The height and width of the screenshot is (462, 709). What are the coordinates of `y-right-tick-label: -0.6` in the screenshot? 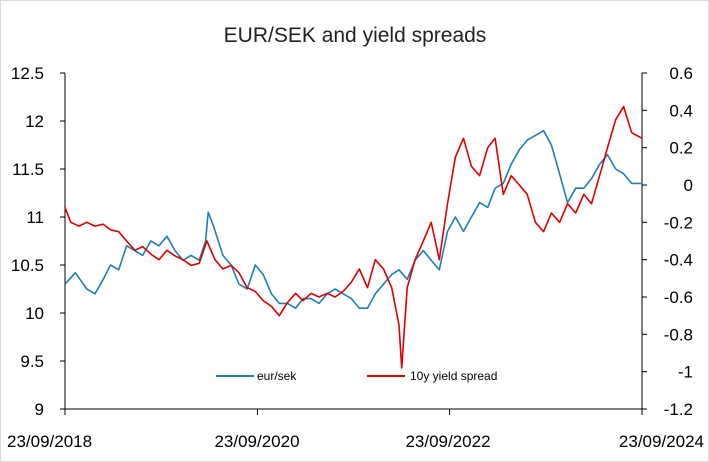 It's located at (678, 297).